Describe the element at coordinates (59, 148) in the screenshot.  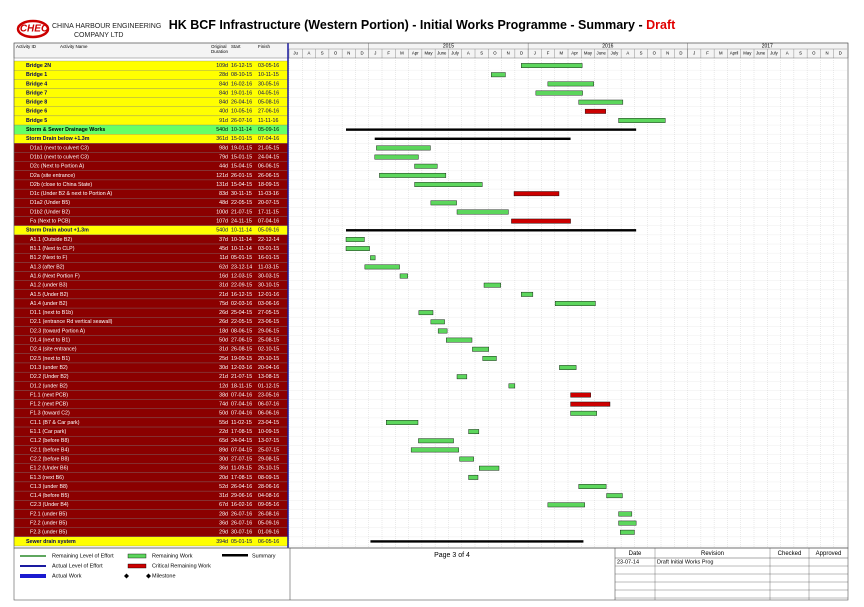
I see `activity-name: D1a1 (next to culvert C3)` at that location.